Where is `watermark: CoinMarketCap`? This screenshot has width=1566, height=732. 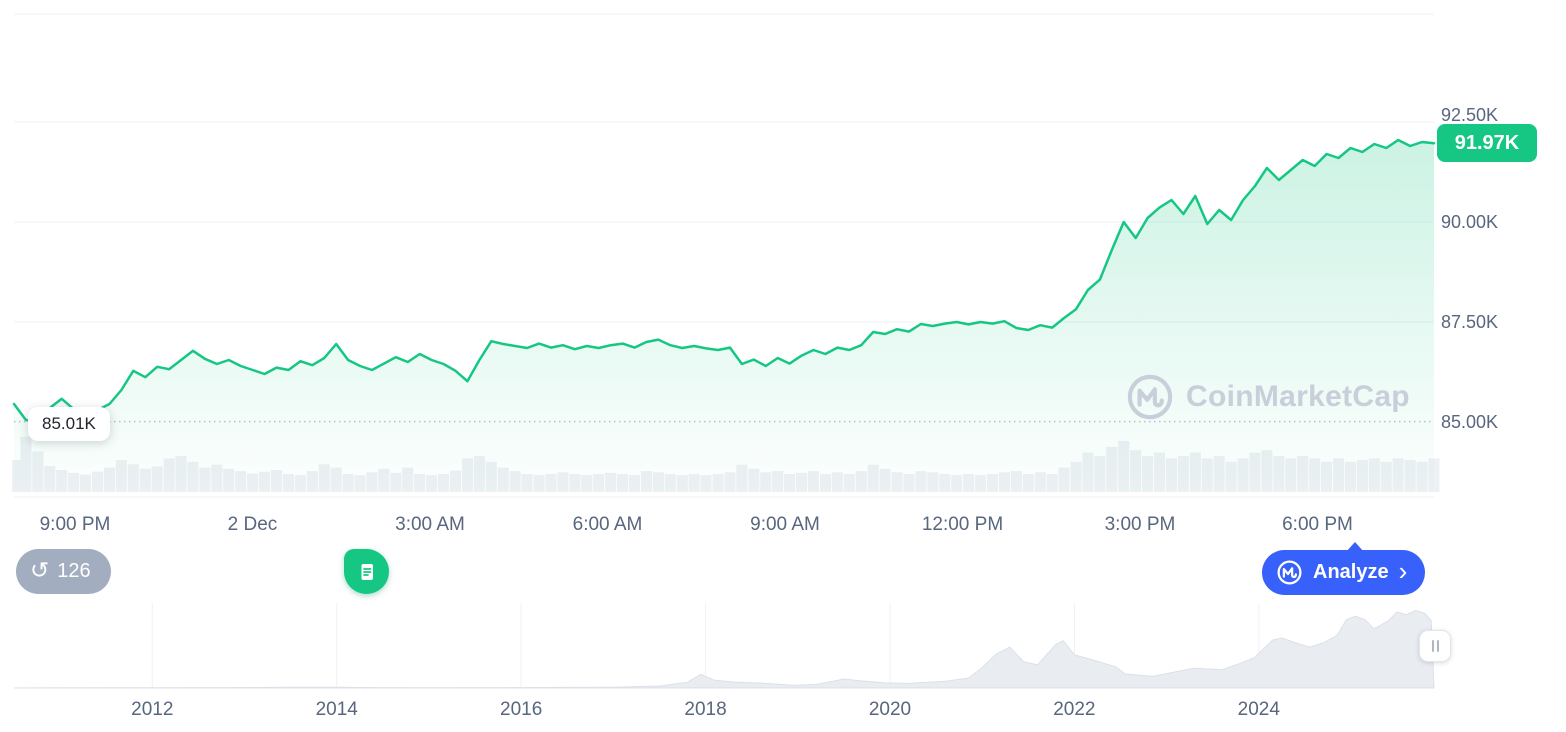
watermark: CoinMarketCap is located at coordinates (1267, 397).